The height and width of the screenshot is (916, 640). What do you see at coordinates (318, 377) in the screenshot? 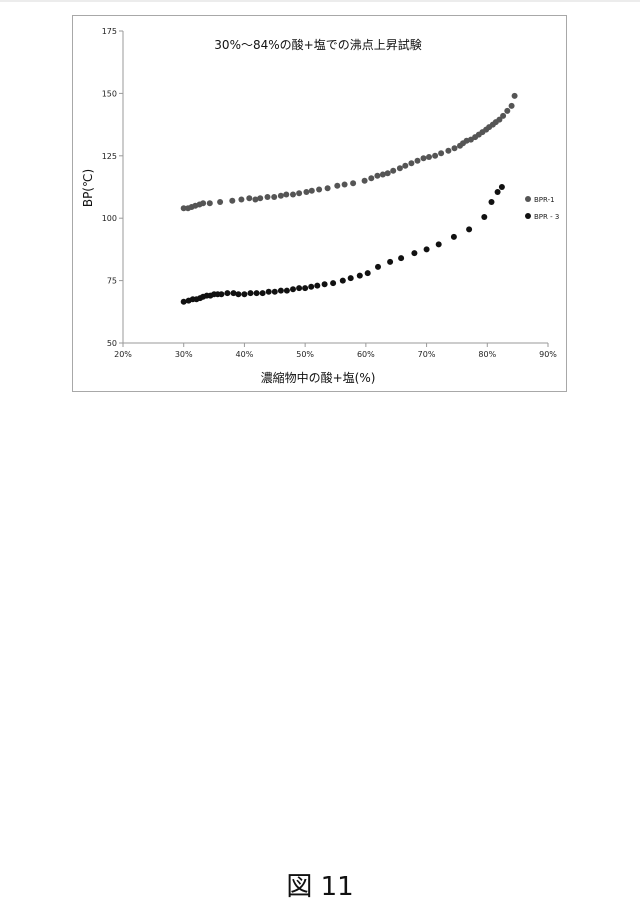
I see `x-axis-label: 濃縮物中の酸+塩(%)` at bounding box center [318, 377].